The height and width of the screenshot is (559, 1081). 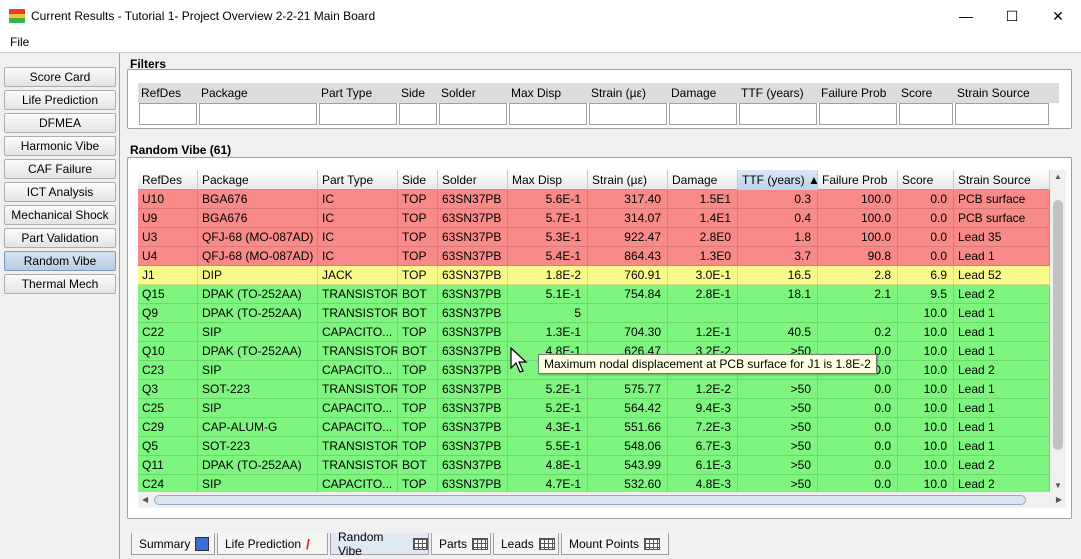 What do you see at coordinates (258, 218) in the screenshot?
I see `table-cell: BGA676` at bounding box center [258, 218].